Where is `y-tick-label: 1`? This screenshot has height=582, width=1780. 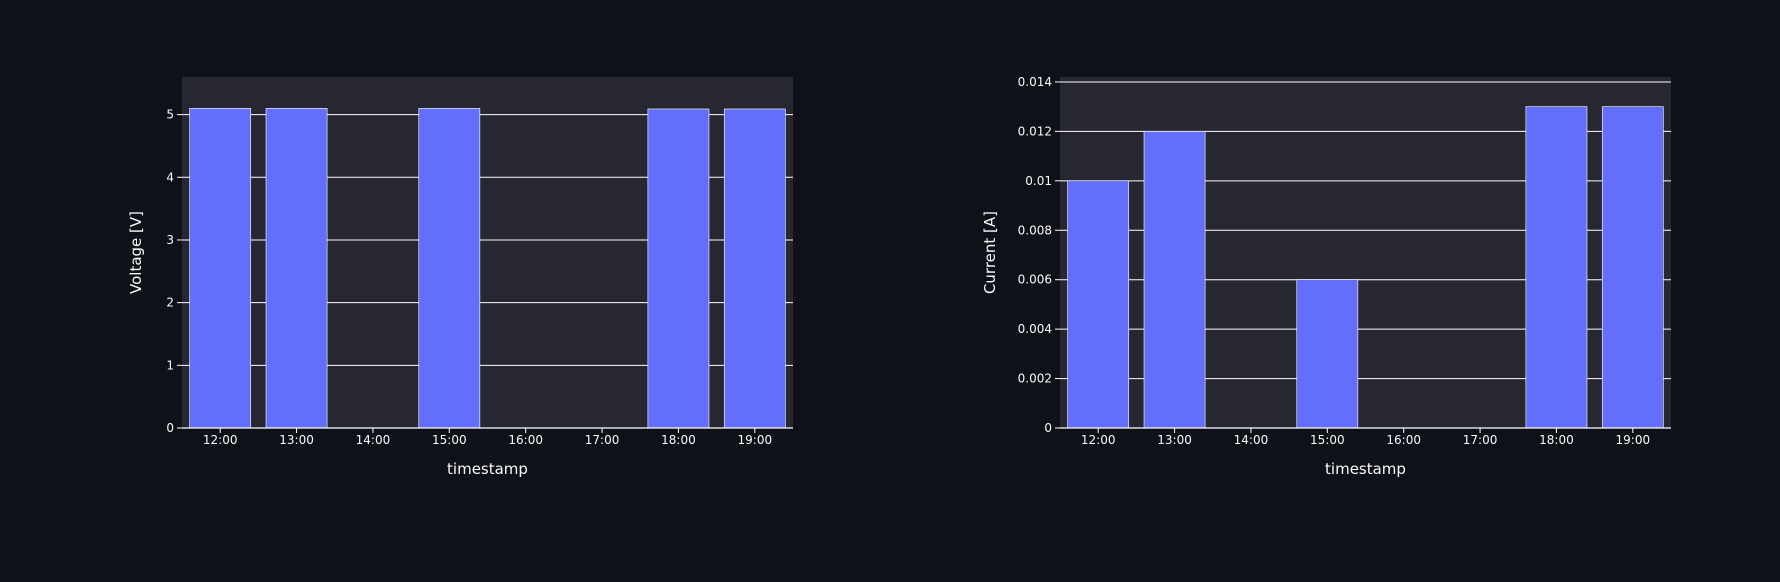 y-tick-label: 1 is located at coordinates (170, 365).